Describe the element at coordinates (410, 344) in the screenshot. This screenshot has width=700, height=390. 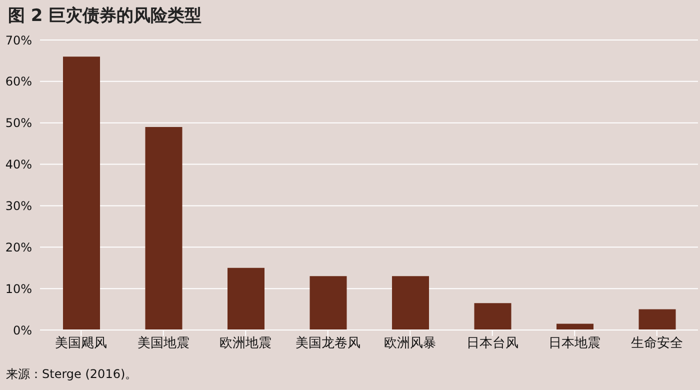
I see `x-tick-label: 欧洲风暴` at that location.